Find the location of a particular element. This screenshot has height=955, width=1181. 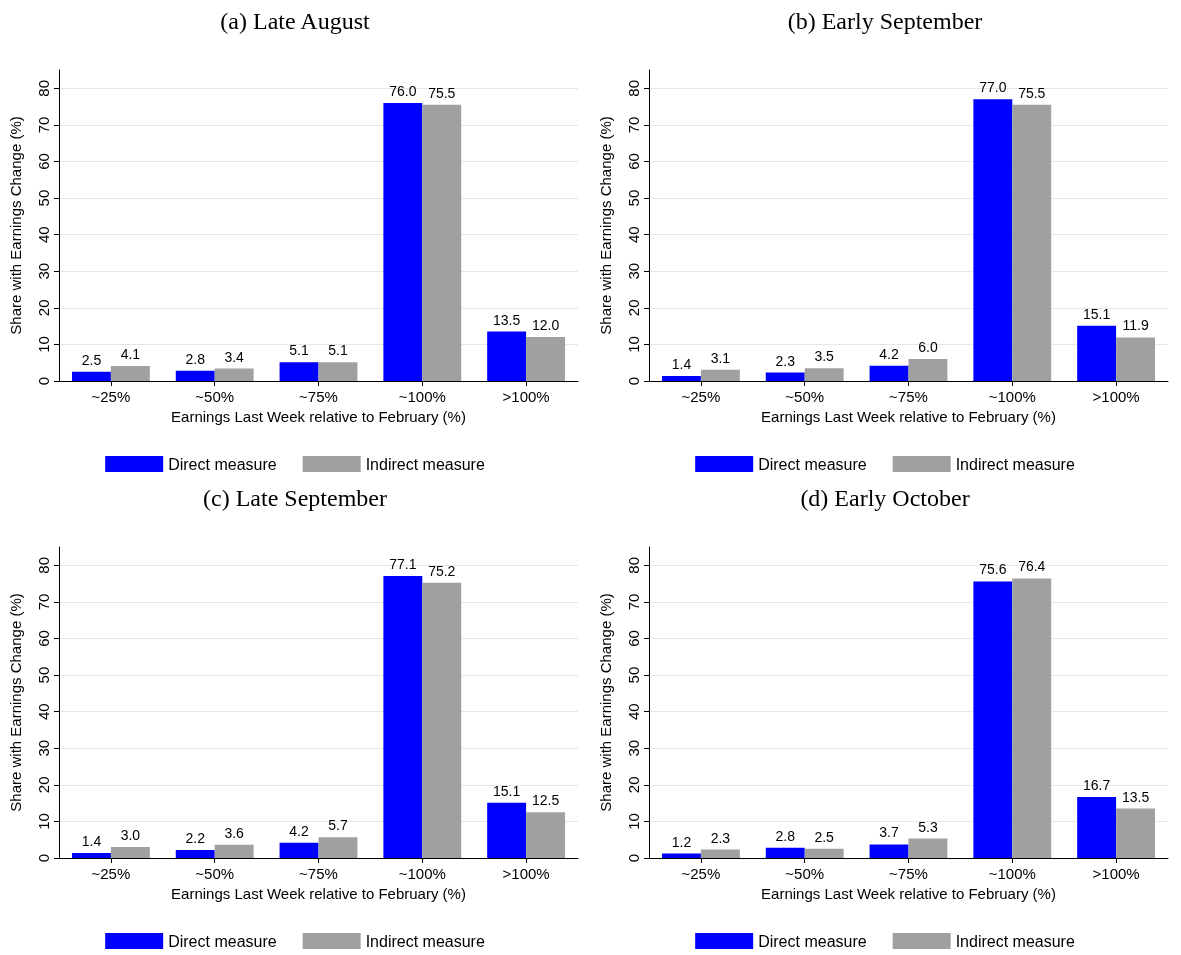

data-label: 75.2 is located at coordinates (442, 570).